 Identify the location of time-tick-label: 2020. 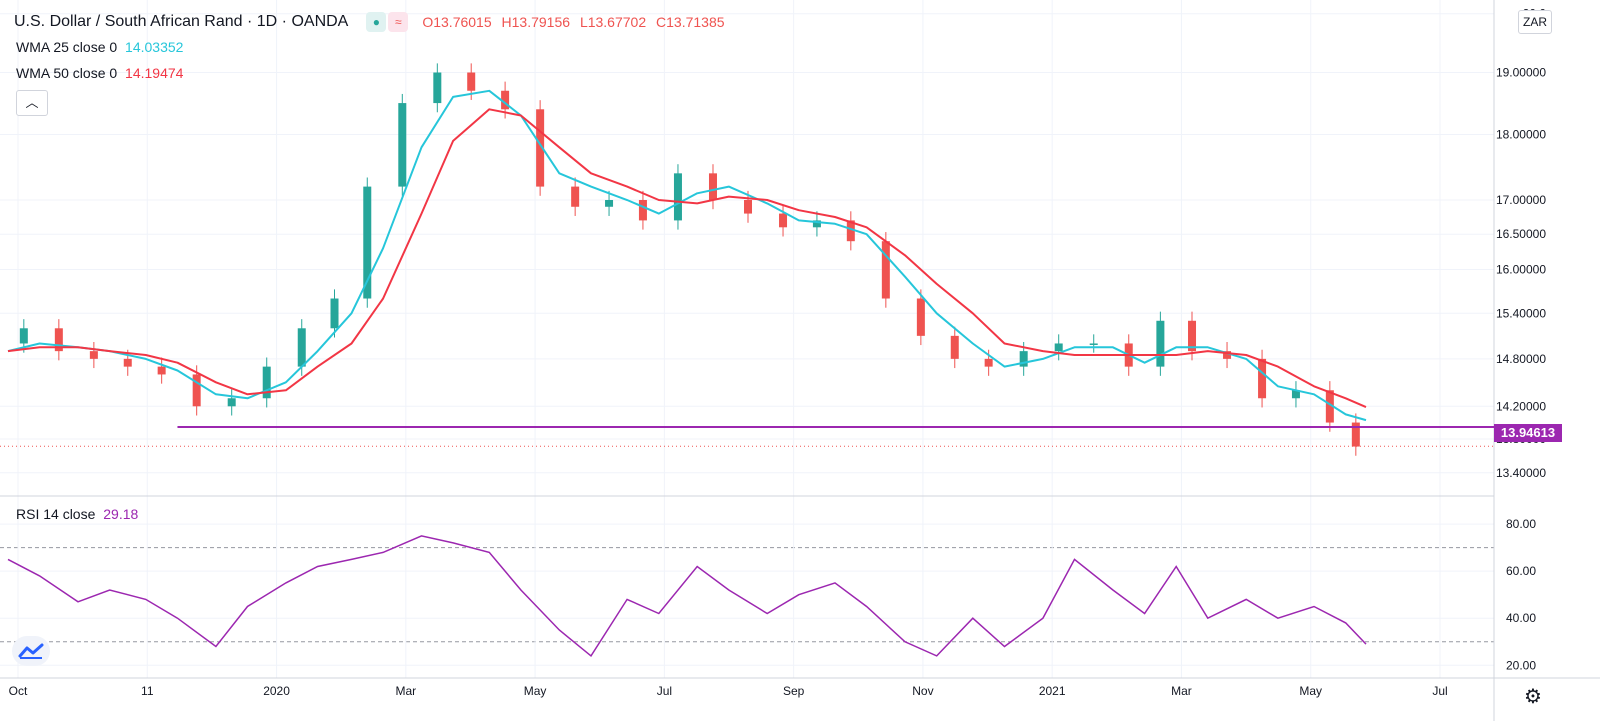
(276, 691).